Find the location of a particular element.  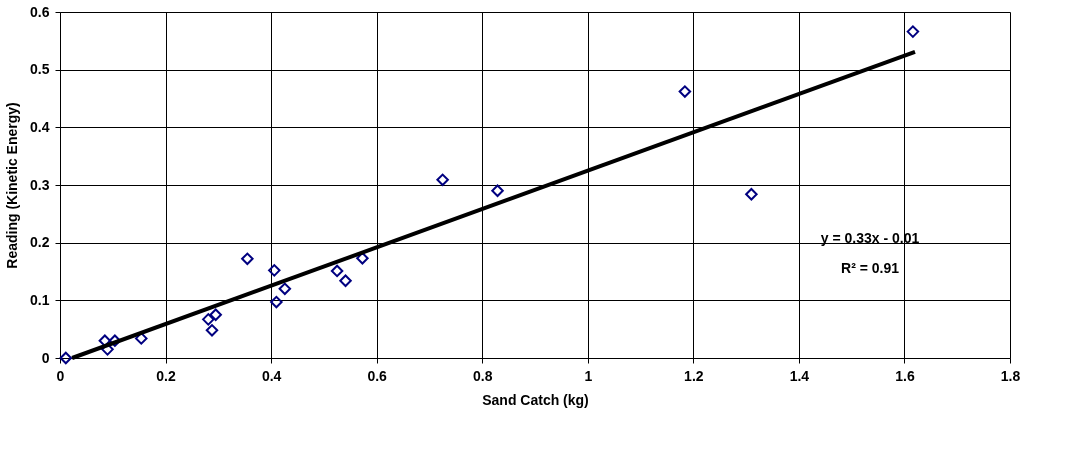

x-tick-label: 1 is located at coordinates (588, 375).